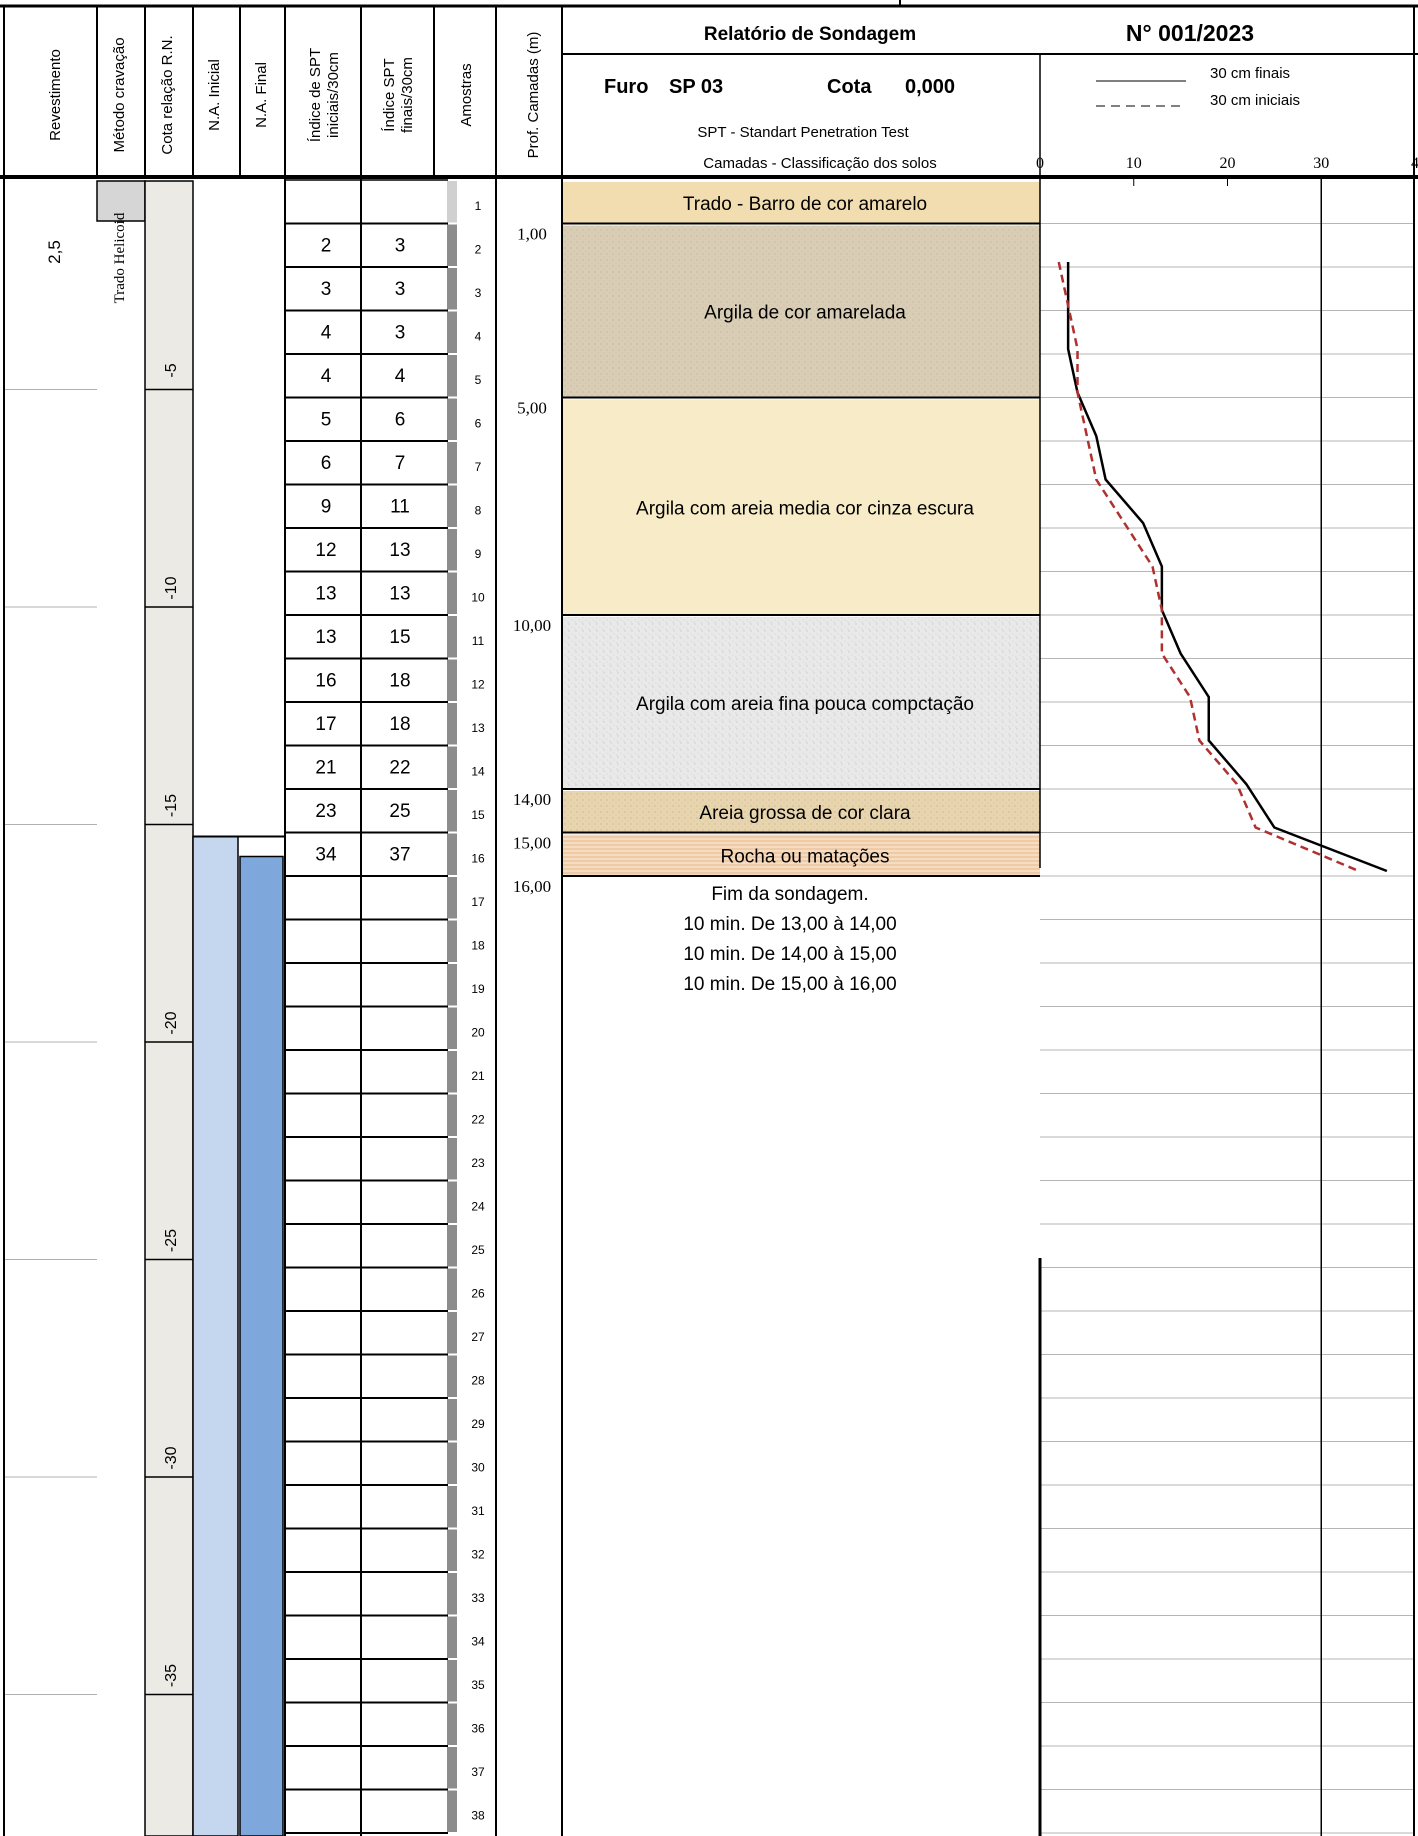  Describe the element at coordinates (532, 234) in the screenshot. I see `layer-depth-label: 1,00` at that location.